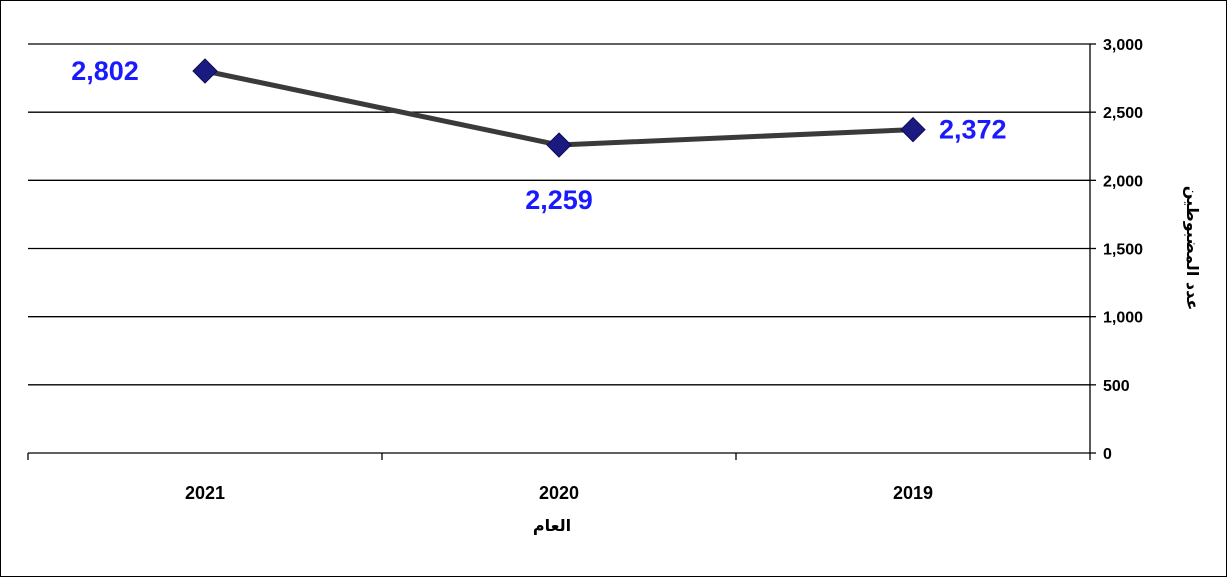 Image resolution: width=1227 pixels, height=578 pixels. Describe the element at coordinates (973, 130) in the screenshot. I see `data-label: 2,372` at that location.